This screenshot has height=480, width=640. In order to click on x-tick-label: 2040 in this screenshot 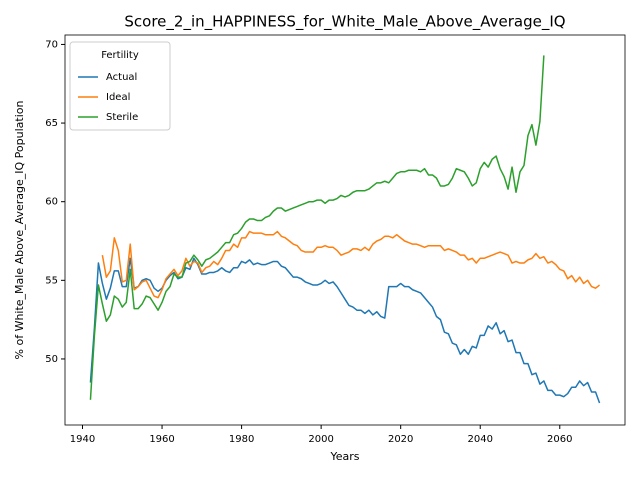, I will do `click(480, 439)`.